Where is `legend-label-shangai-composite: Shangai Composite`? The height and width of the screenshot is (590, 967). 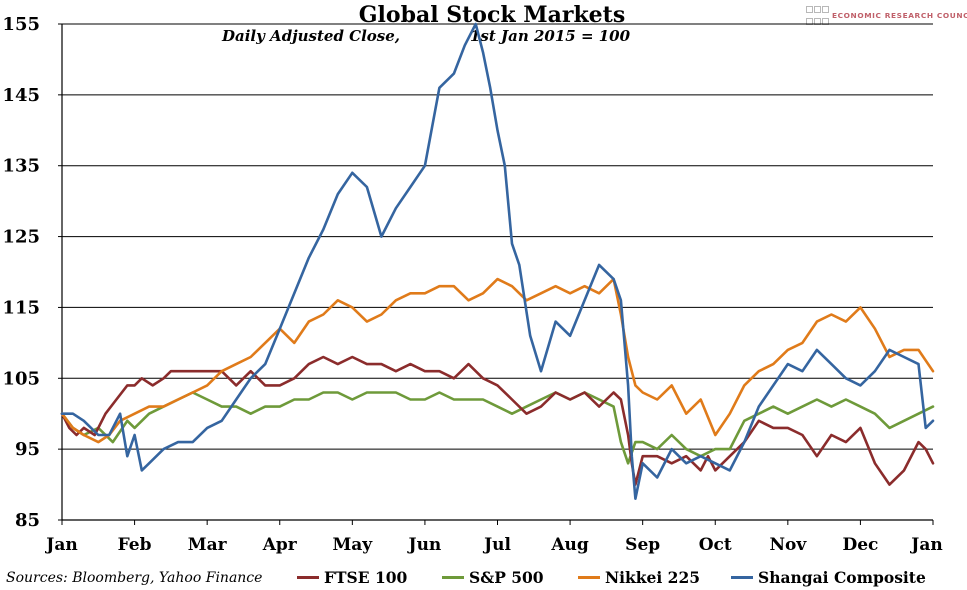 legend-label-shangai-composite: Shangai Composite is located at coordinates (842, 577).